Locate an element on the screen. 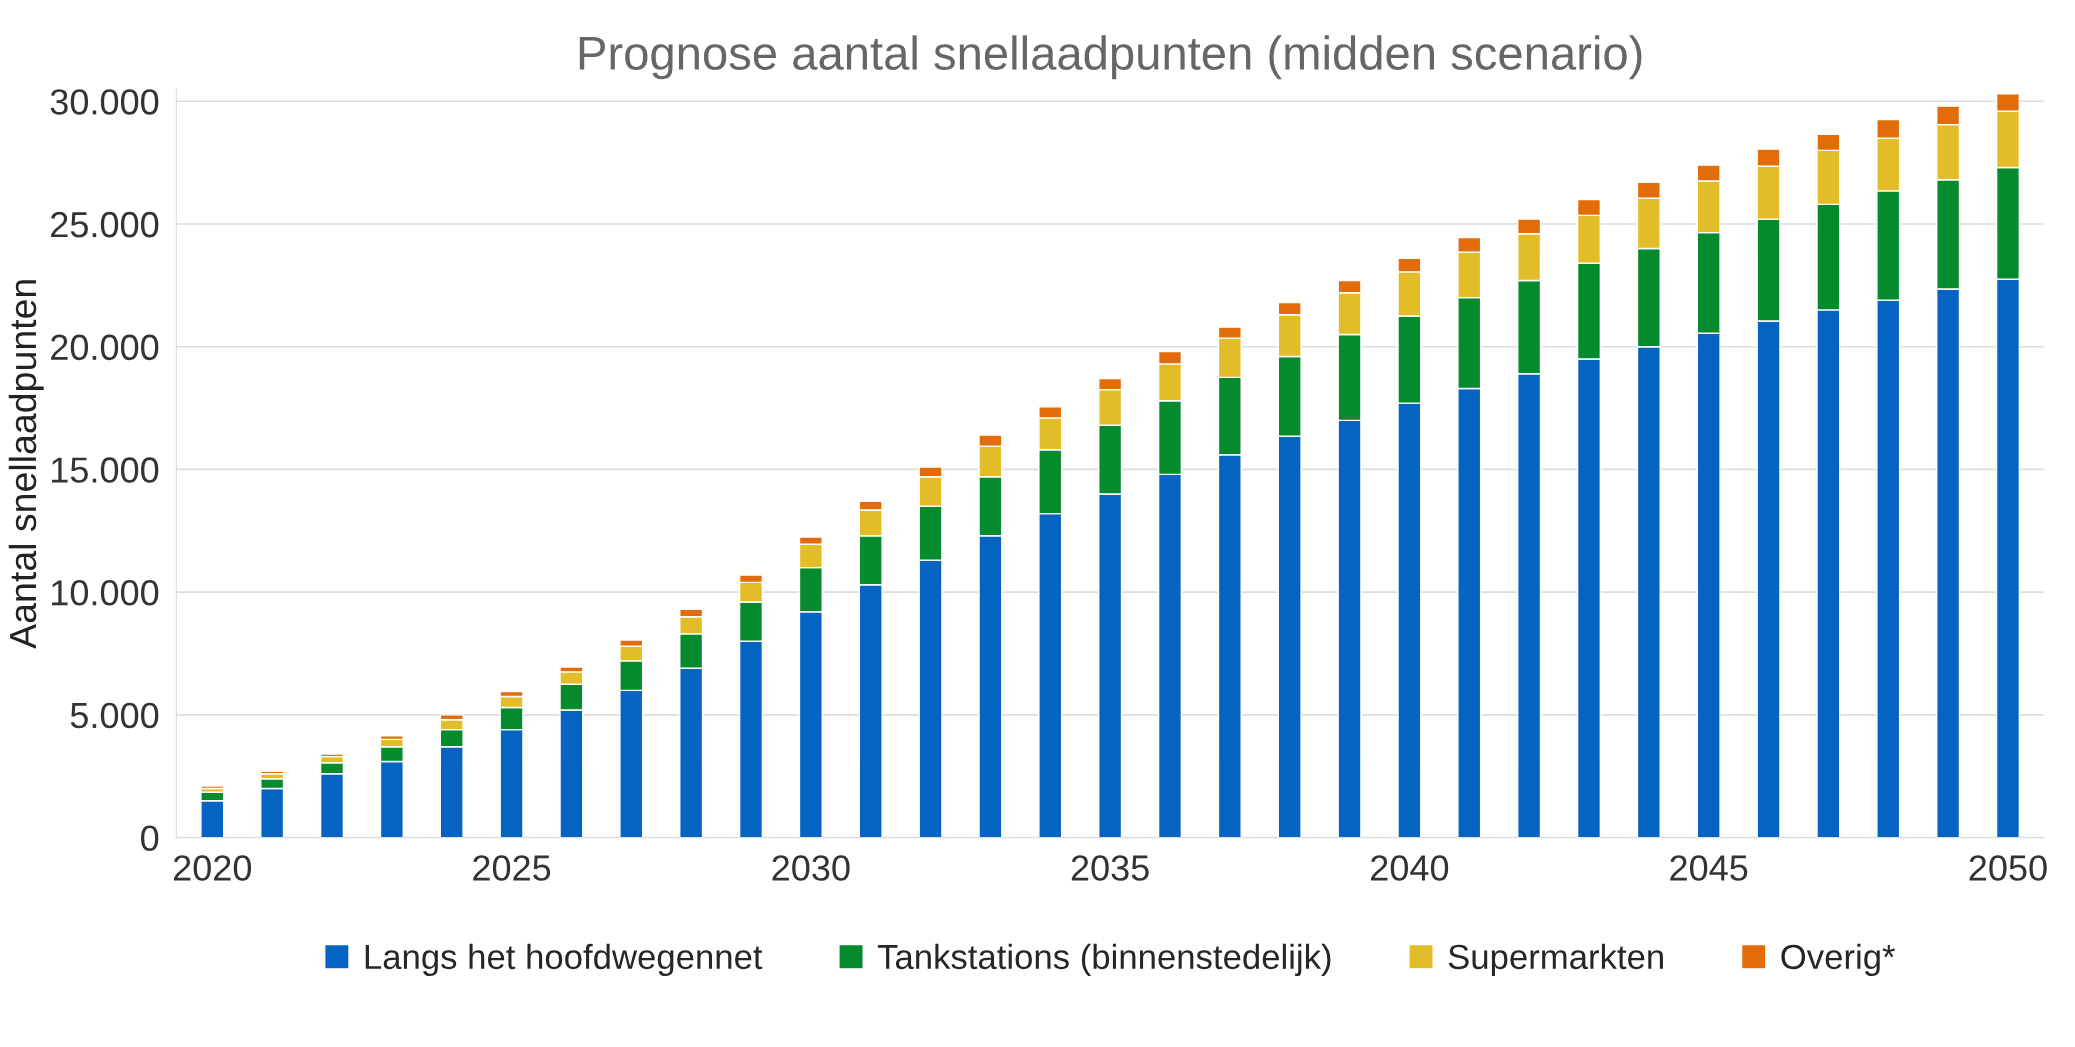 Image resolution: width=2075 pixels, height=1047 pixels. y-tick-label: 20.000 is located at coordinates (105, 347).